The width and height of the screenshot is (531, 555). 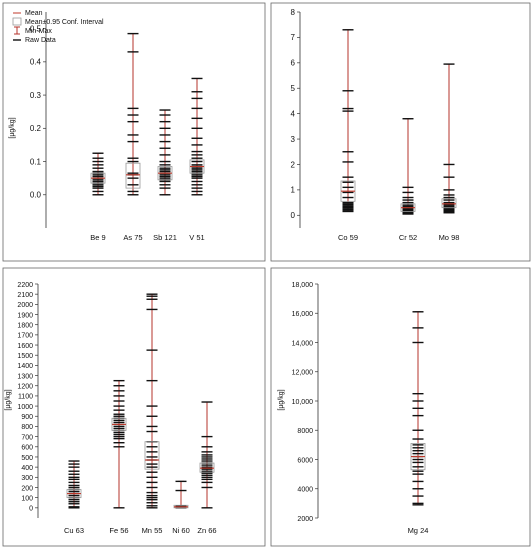 What do you see at coordinates (36, 161) in the screenshot?
I see `y-tick-label: 0.1` at bounding box center [36, 161].